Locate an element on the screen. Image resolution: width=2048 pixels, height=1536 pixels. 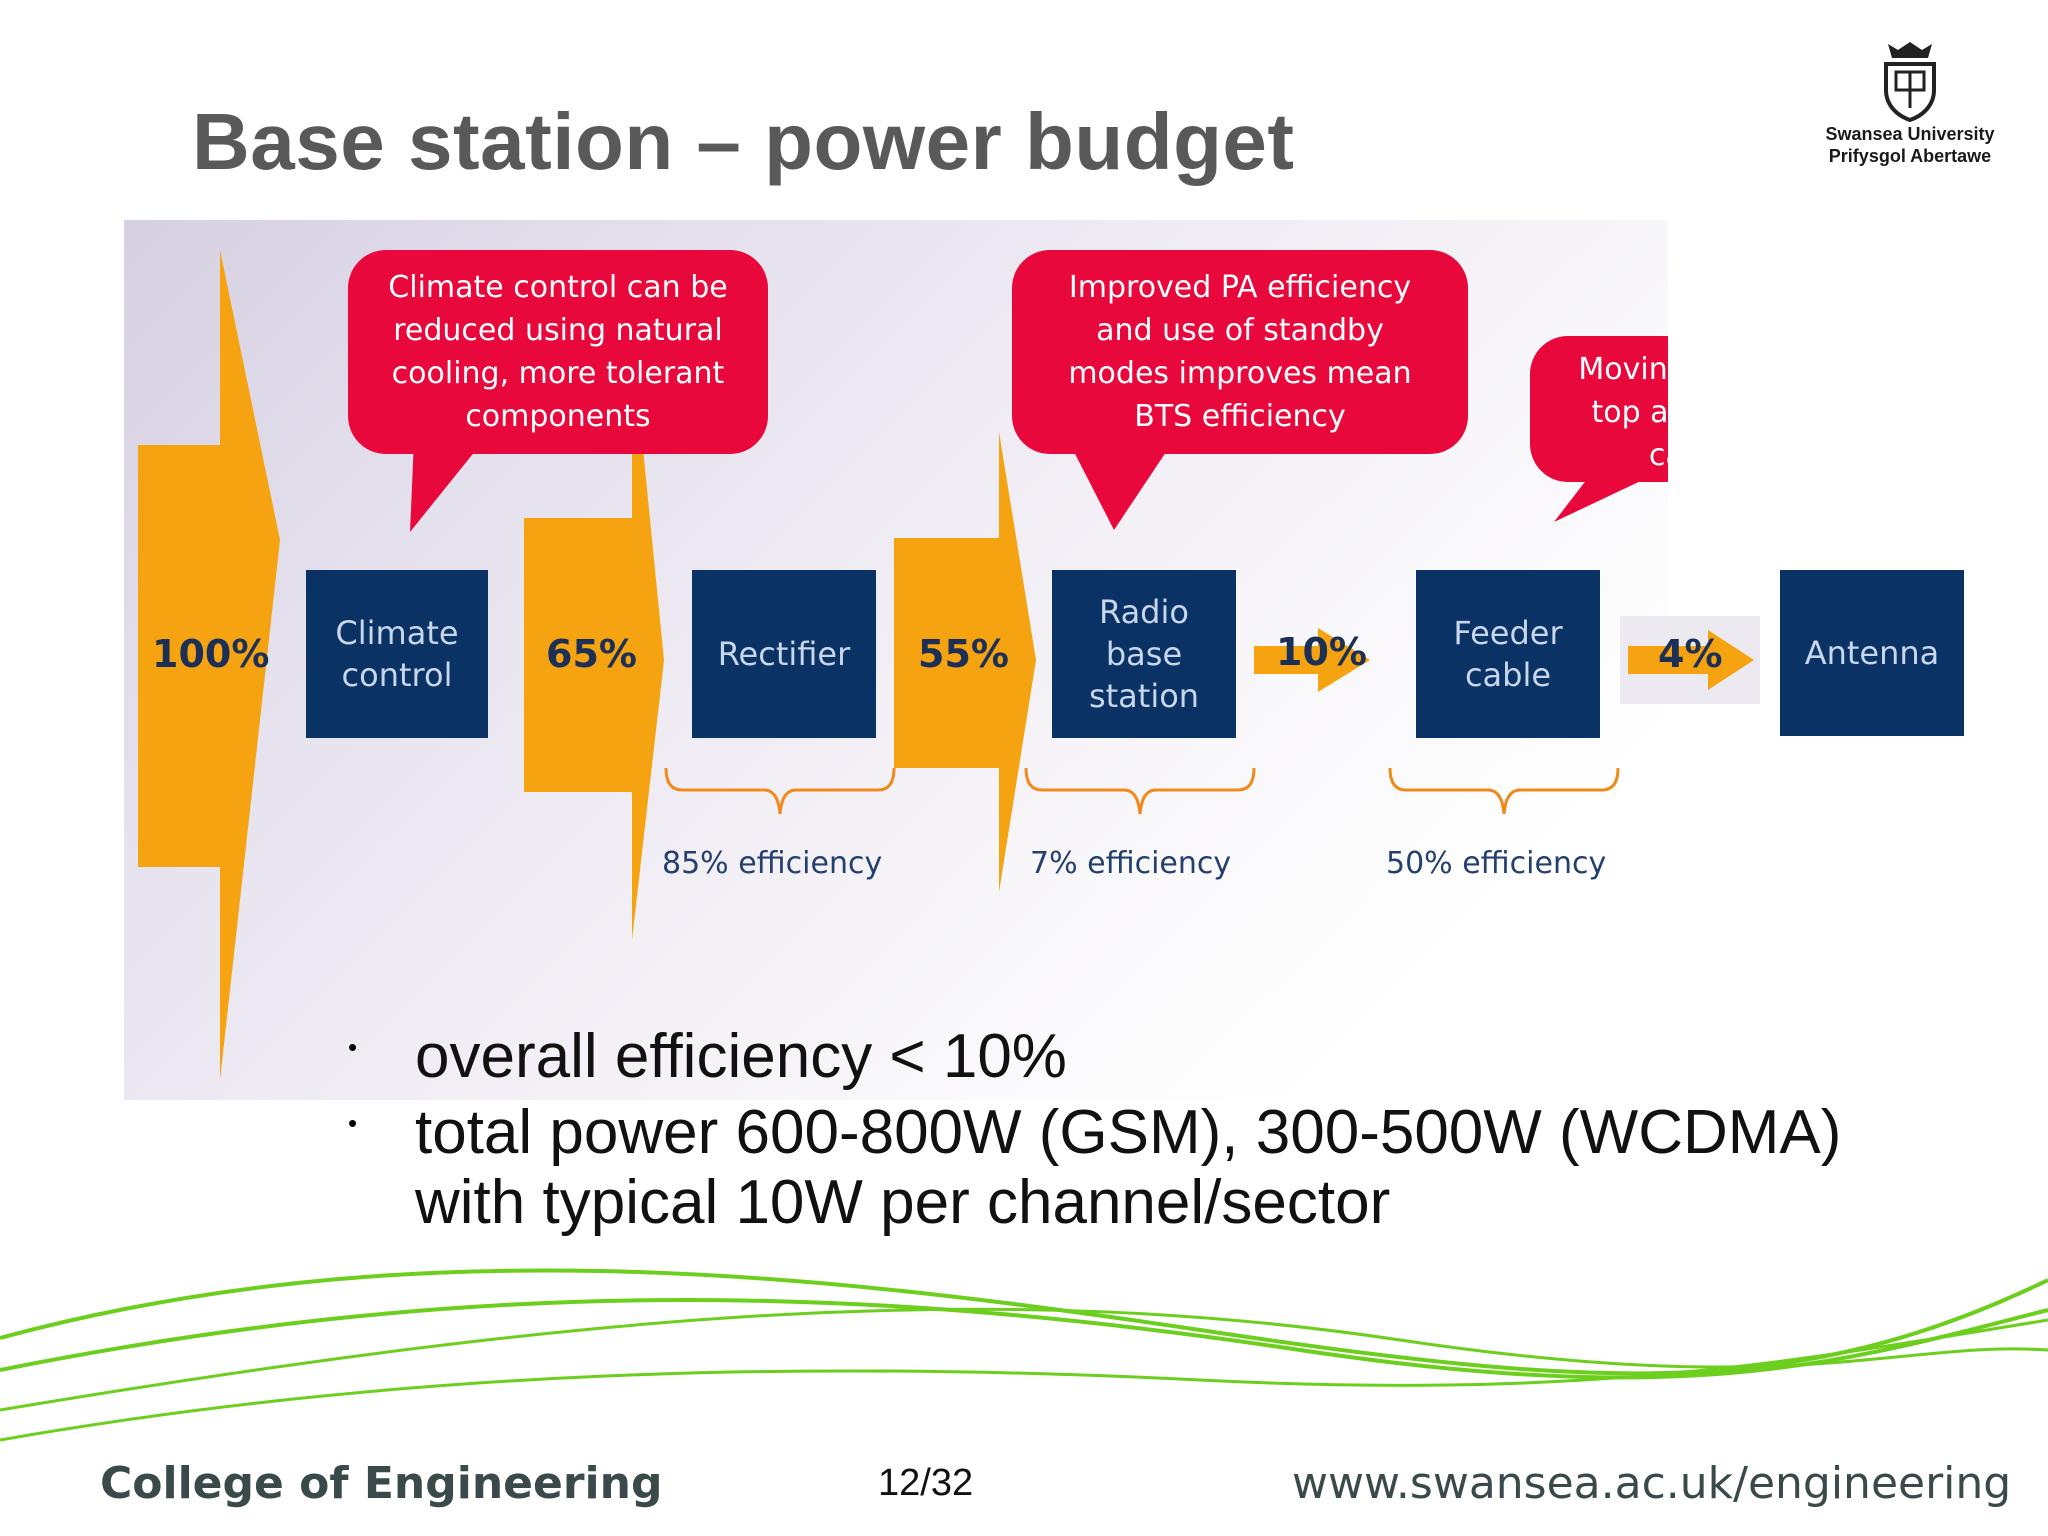
page-number: 12/32 is located at coordinates (926, 1483).